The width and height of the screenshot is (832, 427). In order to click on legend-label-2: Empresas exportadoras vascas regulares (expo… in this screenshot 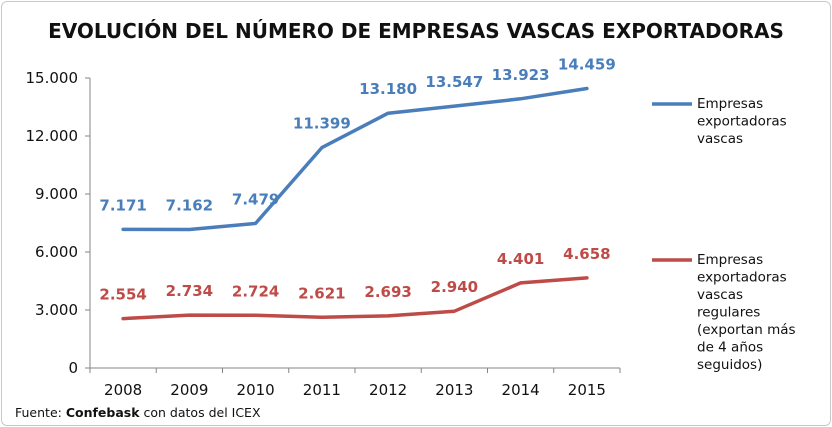, I will do `click(746, 312)`.